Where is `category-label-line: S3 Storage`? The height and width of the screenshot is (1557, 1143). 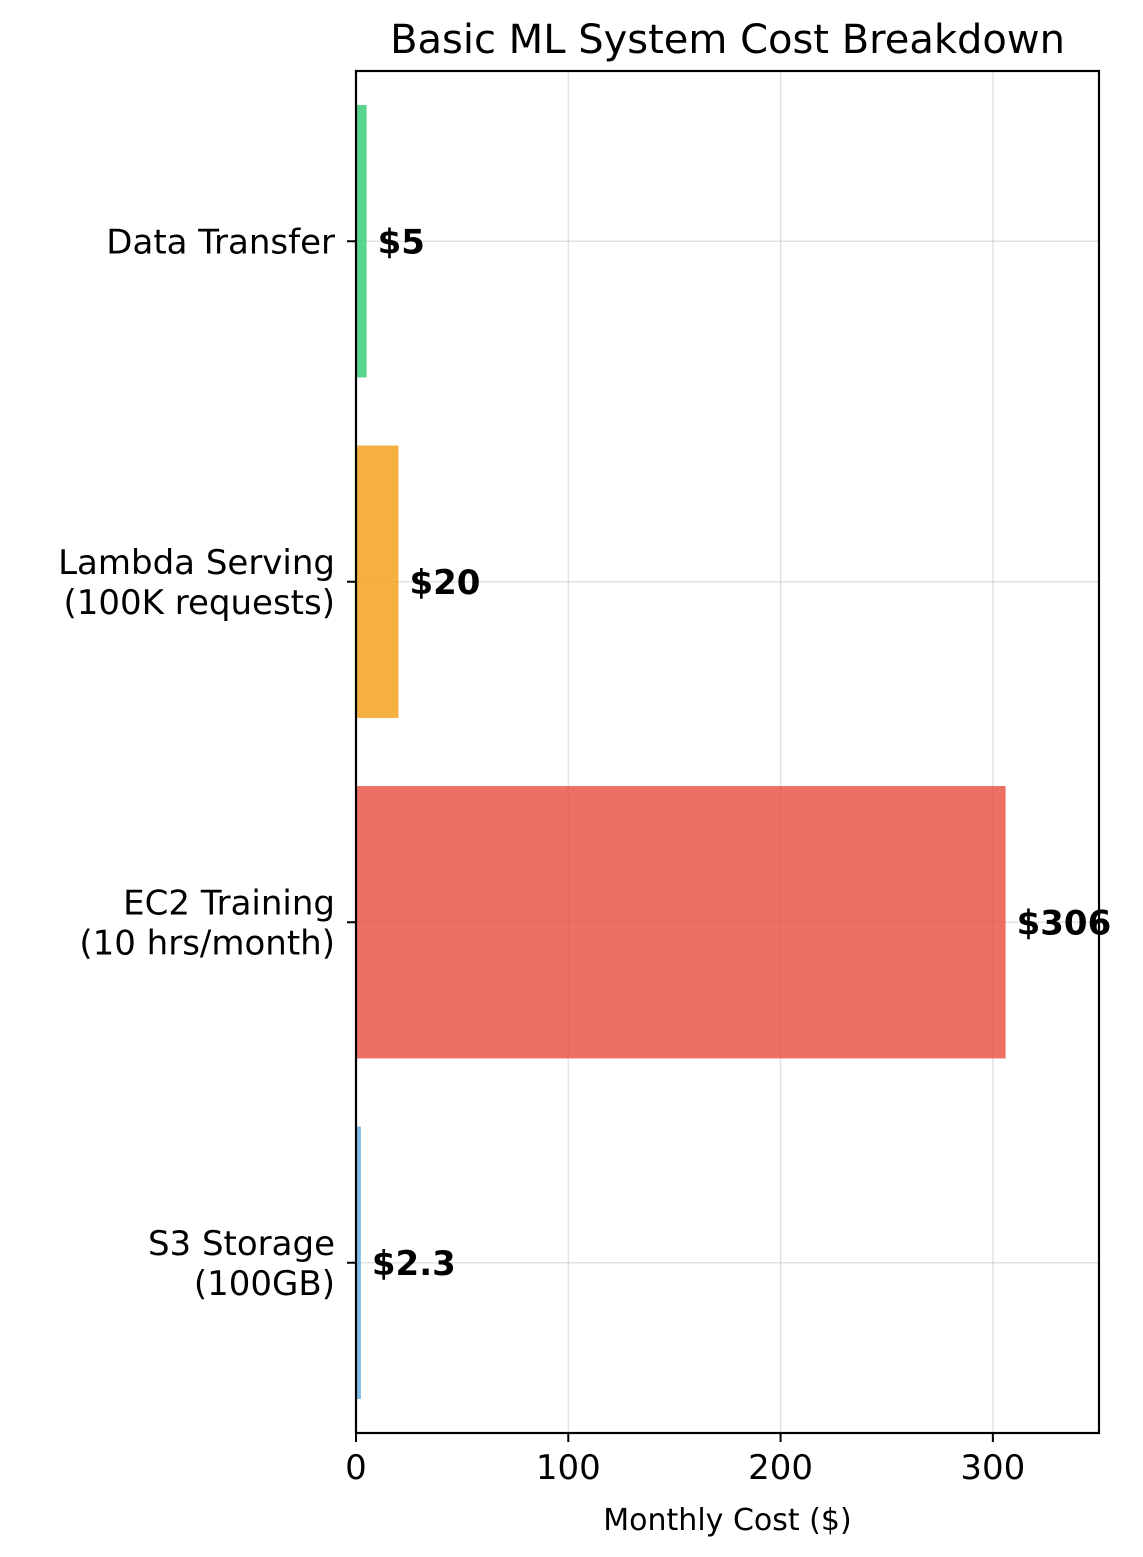 category-label-line: S3 Storage is located at coordinates (241, 1244).